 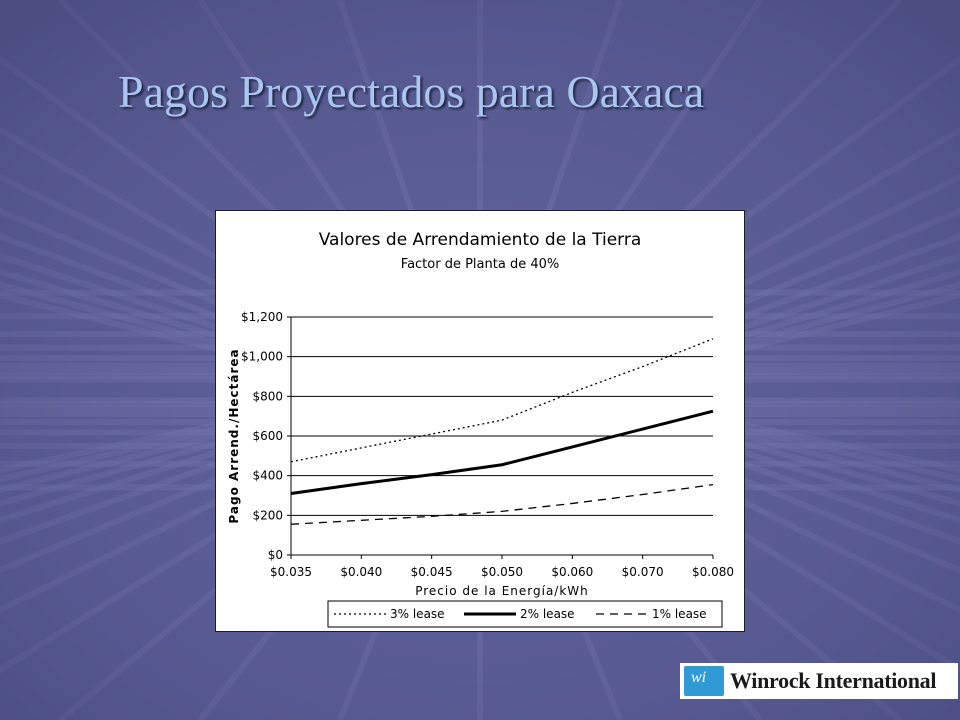 What do you see at coordinates (417, 614) in the screenshot?
I see `legend-label: 3% lease` at bounding box center [417, 614].